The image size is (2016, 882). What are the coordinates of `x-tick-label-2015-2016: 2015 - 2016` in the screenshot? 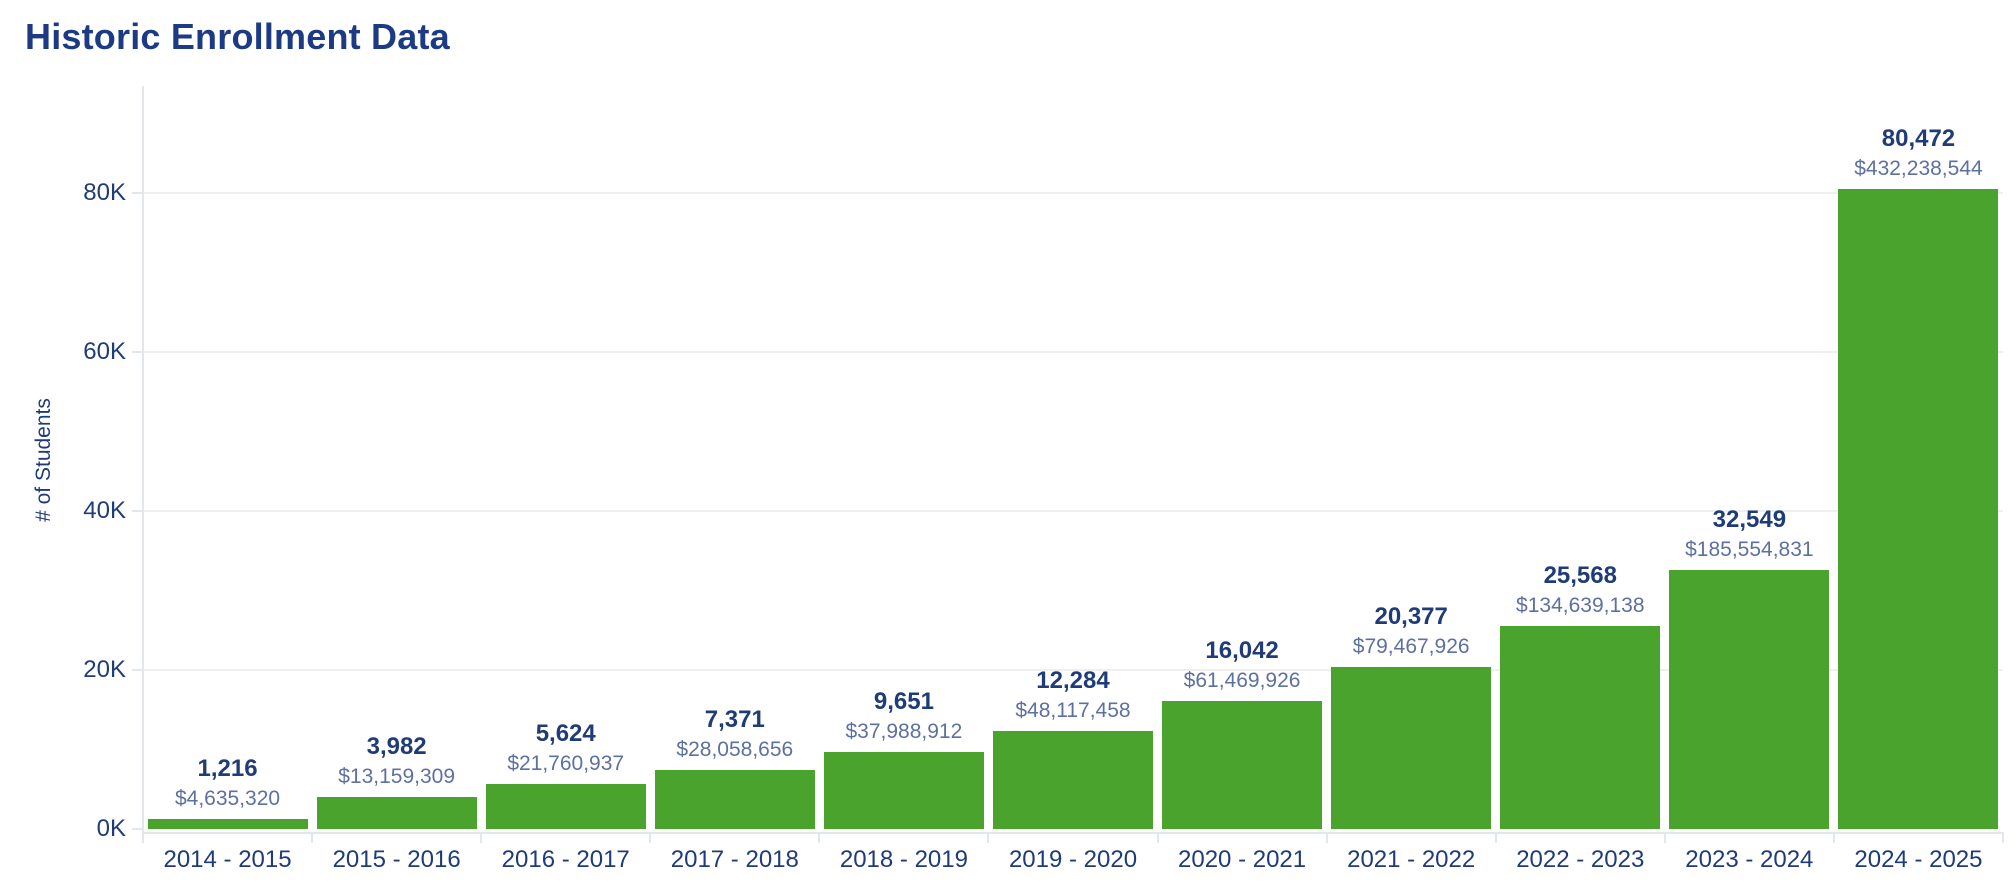 It's located at (396, 859).